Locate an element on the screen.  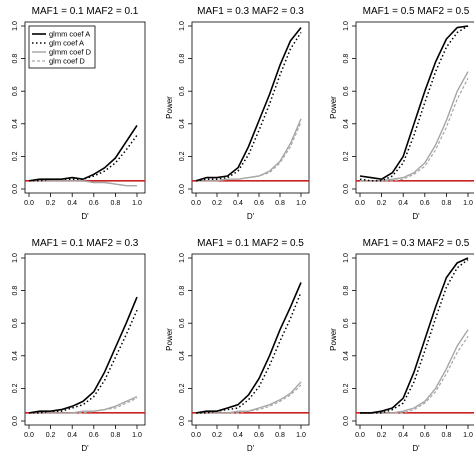
panel-title: MAF1 = 0.1 MAF2 = 0.1 is located at coordinates (85, 11).